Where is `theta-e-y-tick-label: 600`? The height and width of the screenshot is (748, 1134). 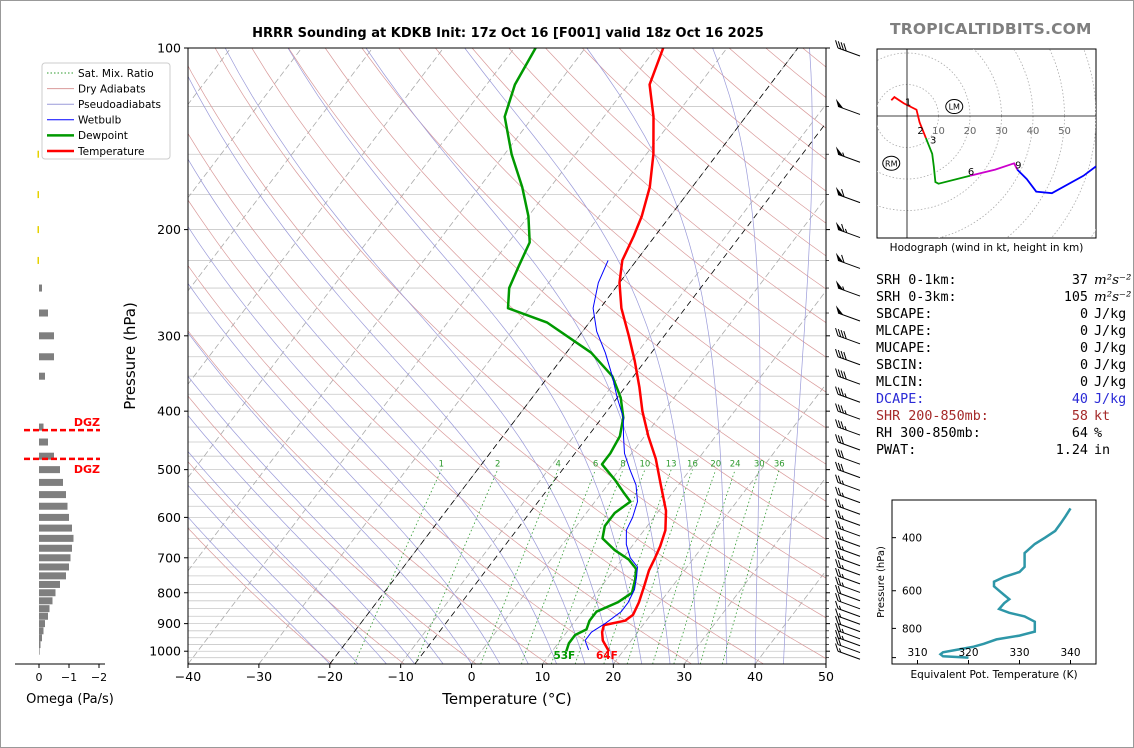
theta-e-y-tick-label: 600 is located at coordinates (912, 592).